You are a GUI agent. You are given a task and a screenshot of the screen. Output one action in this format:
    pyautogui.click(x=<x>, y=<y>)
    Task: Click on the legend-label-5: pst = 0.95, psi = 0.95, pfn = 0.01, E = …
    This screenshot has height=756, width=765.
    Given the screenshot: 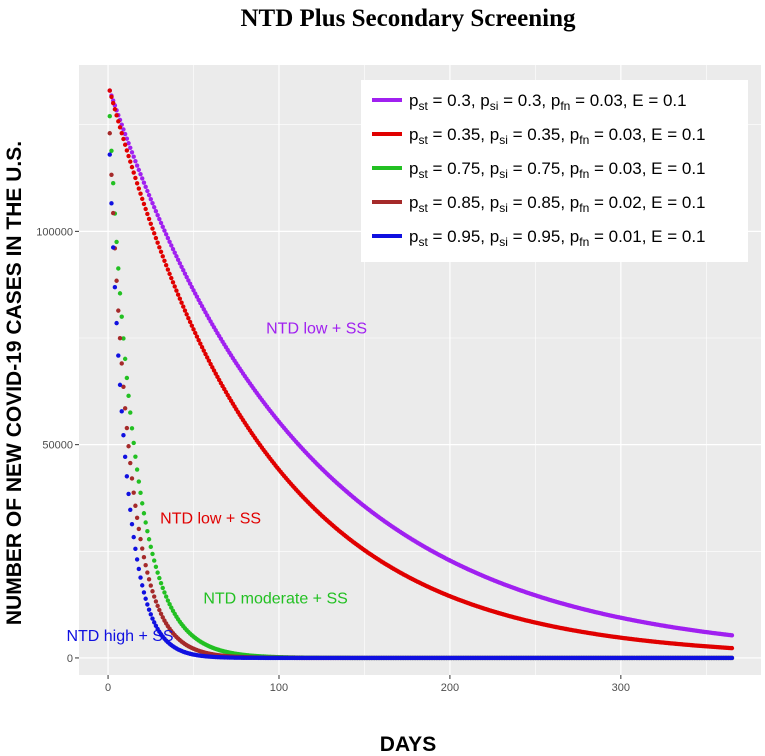 What is the action you would take?
    pyautogui.click(x=557, y=238)
    